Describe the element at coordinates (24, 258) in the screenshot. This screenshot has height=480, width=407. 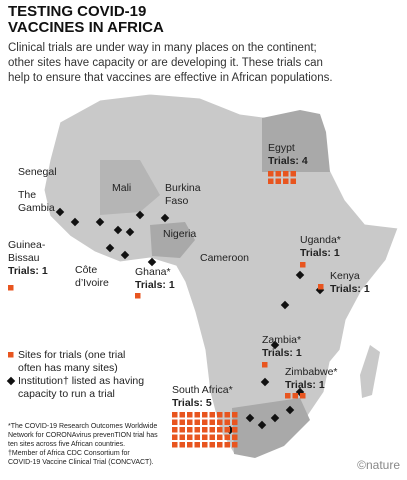
I see `country-label: Bissau` at that location.